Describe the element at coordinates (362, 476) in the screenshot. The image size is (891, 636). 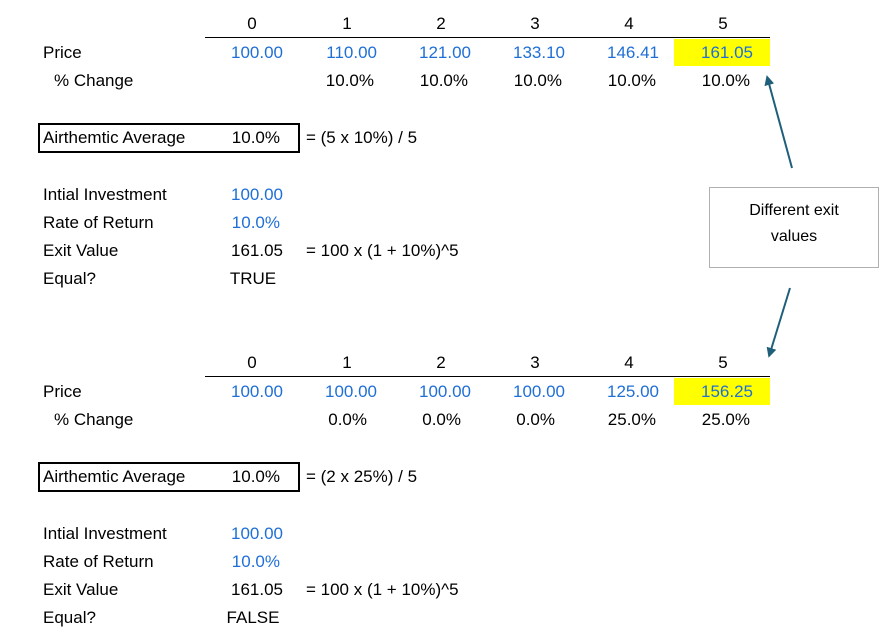
I see `average-formula: = (2 x 25%) / 5` at that location.